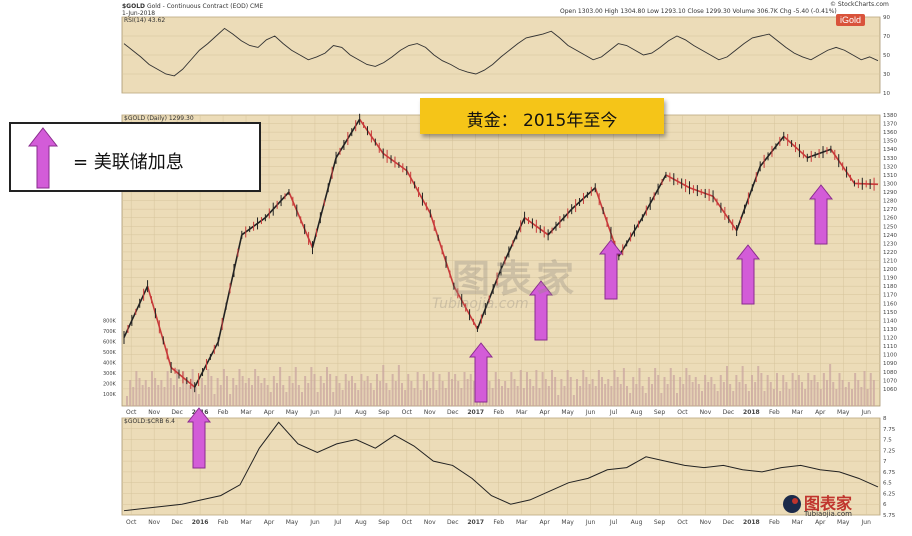 This screenshot has height=536, width=912. Describe the element at coordinates (890, 313) in the screenshot. I see `y-tick-label: 1150` at that location.